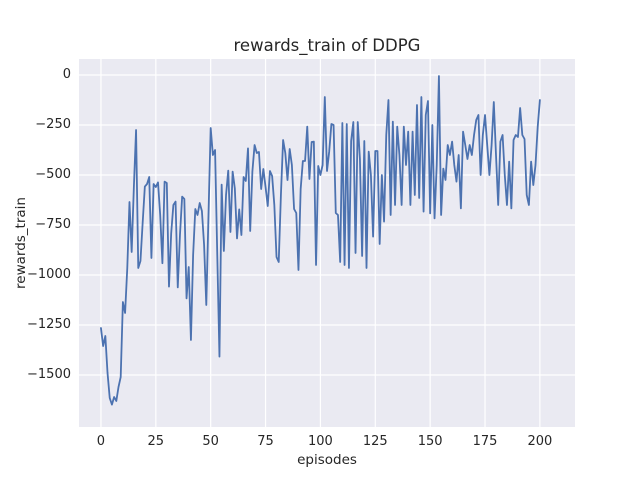 Image resolution: width=640 pixels, height=480 pixels. I want to click on y-tick-label: 0, so click(66, 74).